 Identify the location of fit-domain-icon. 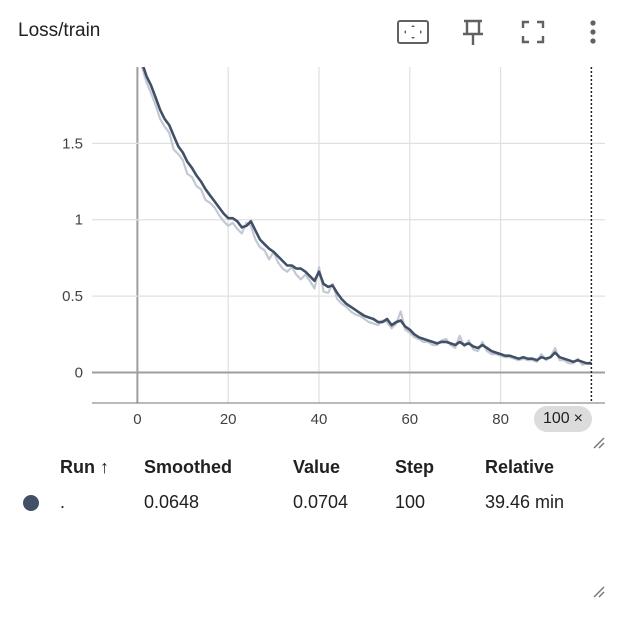
(413, 32).